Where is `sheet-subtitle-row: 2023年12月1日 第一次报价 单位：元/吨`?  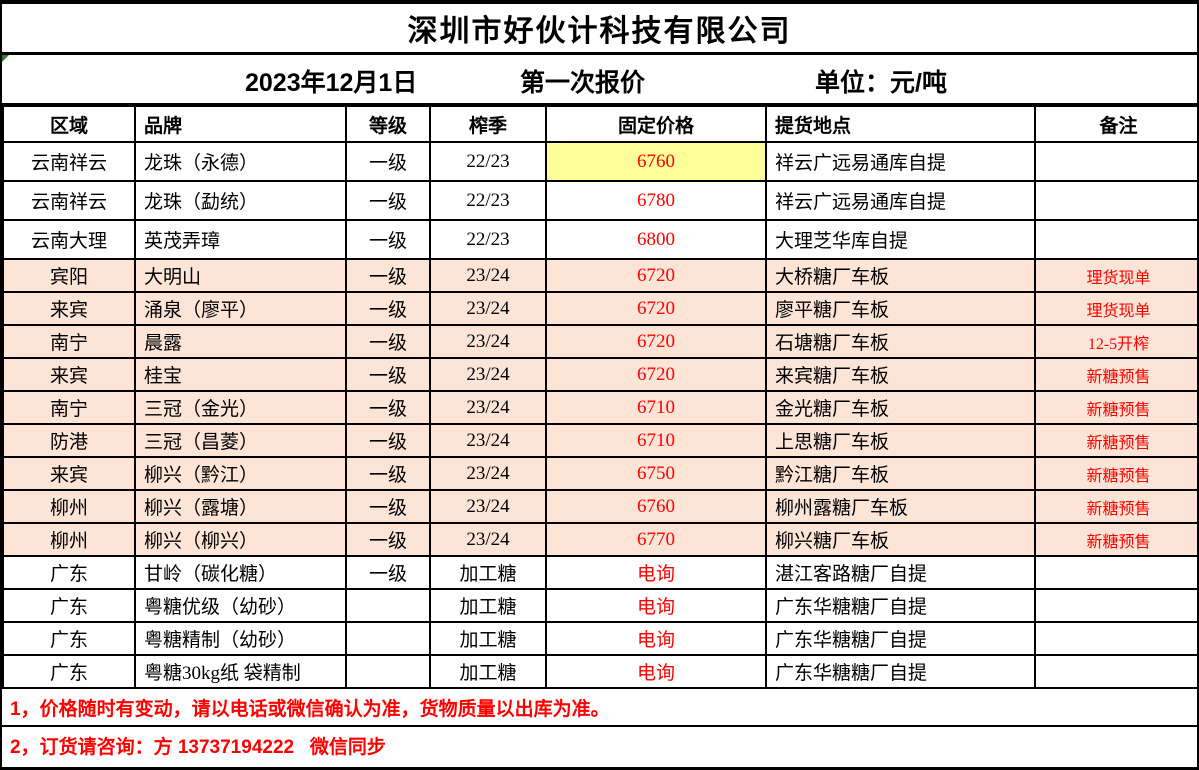
sheet-subtitle-row: 2023年12月1日 第一次报价 单位：元/吨 is located at coordinates (599, 80).